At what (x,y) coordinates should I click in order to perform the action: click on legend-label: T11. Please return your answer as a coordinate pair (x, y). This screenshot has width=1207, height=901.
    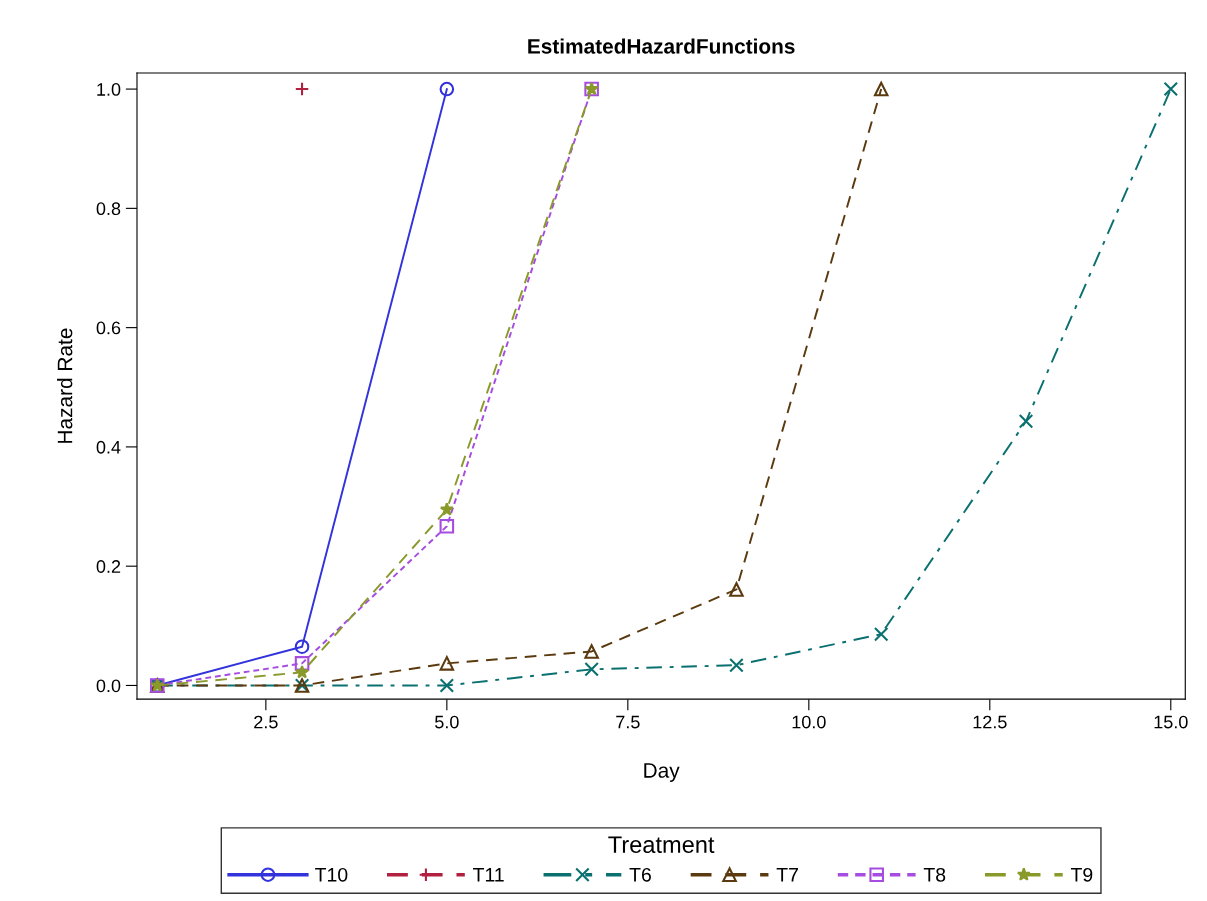
    Looking at the image, I should click on (488, 875).